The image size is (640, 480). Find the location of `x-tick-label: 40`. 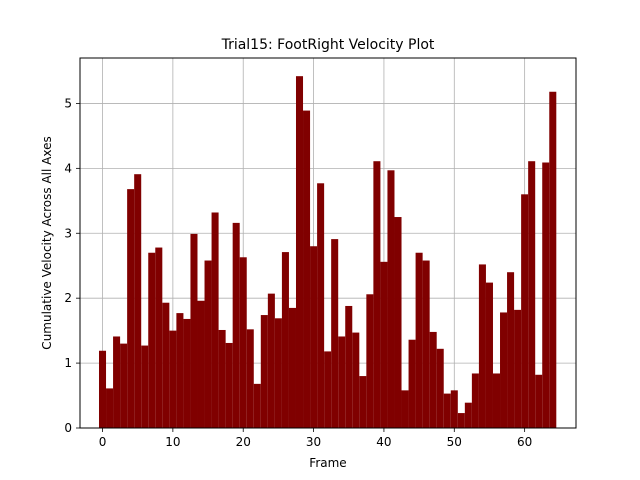

x-tick-label: 40 is located at coordinates (383, 442).